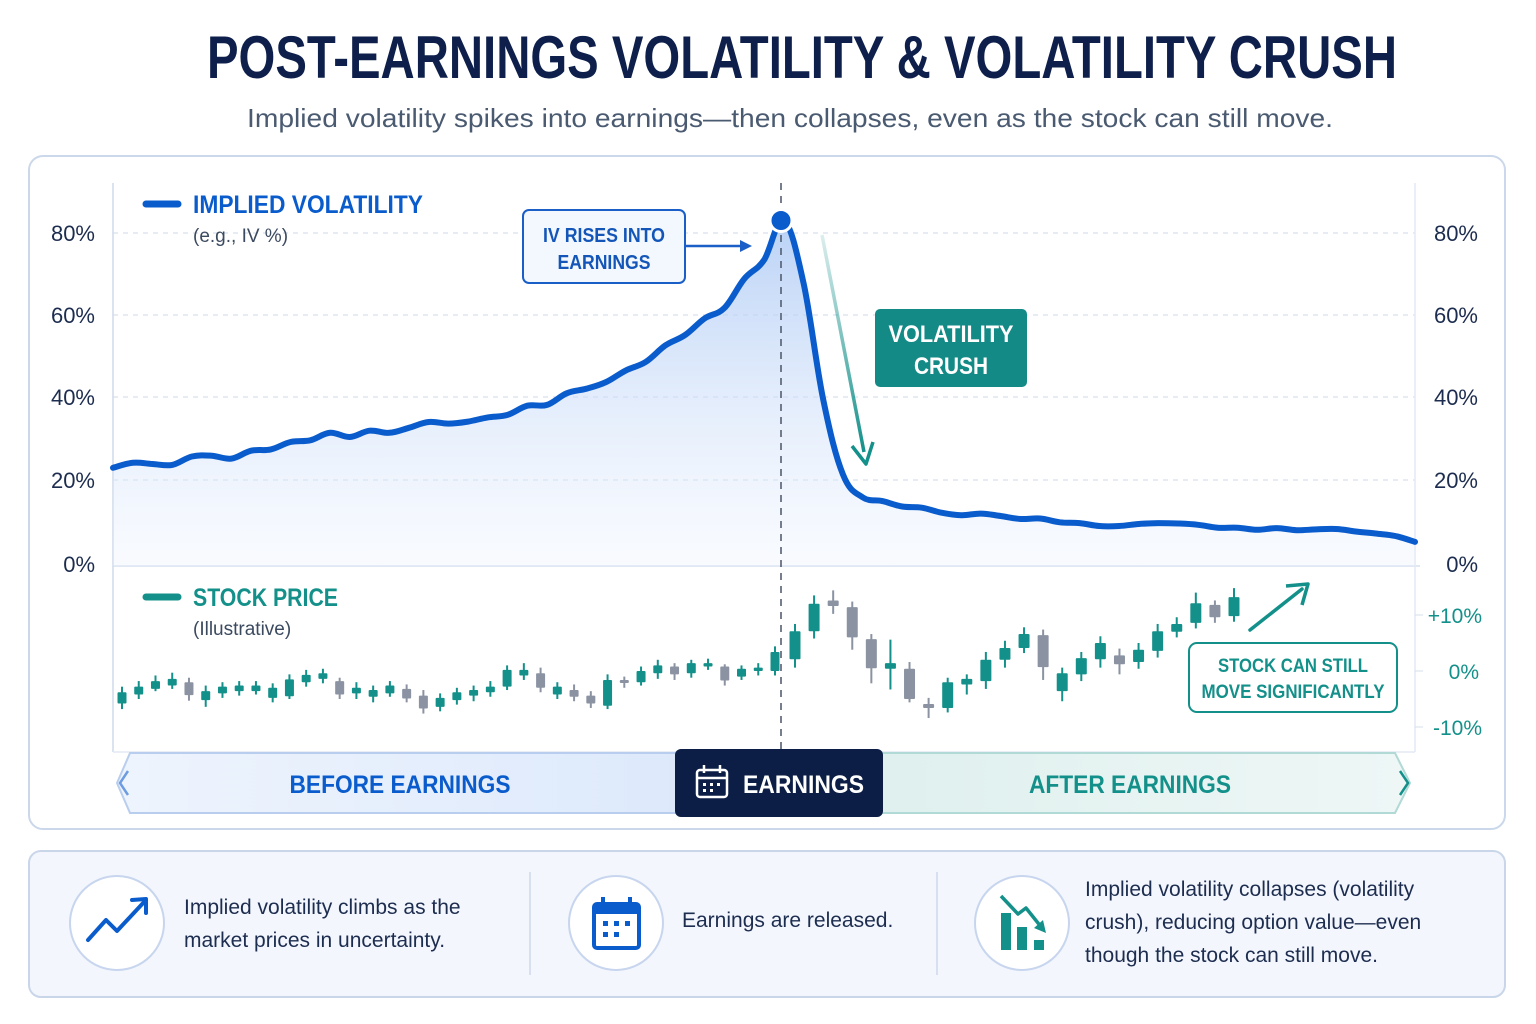  Describe the element at coordinates (1250, 889) in the screenshot. I see `summary-text: Implied volatility collapses (volatility` at that location.